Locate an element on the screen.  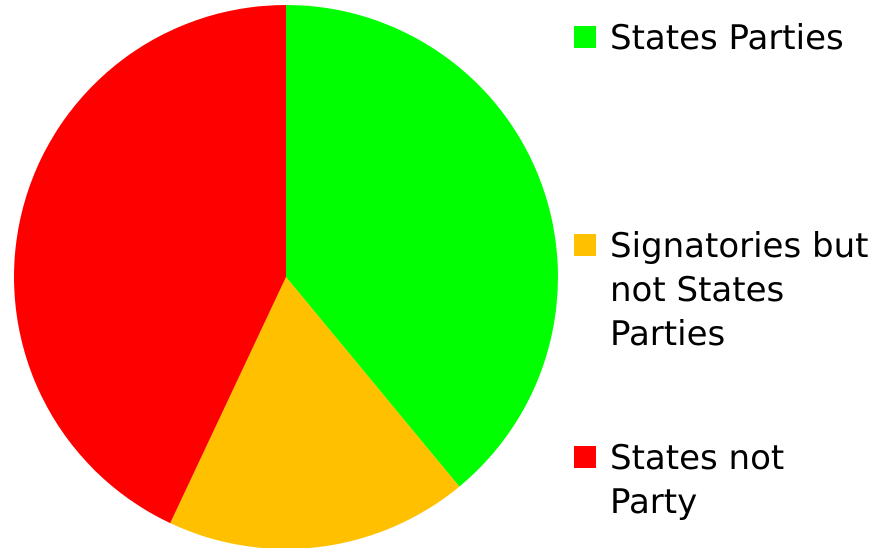
legend-swatch-signatories is located at coordinates (585, 245).